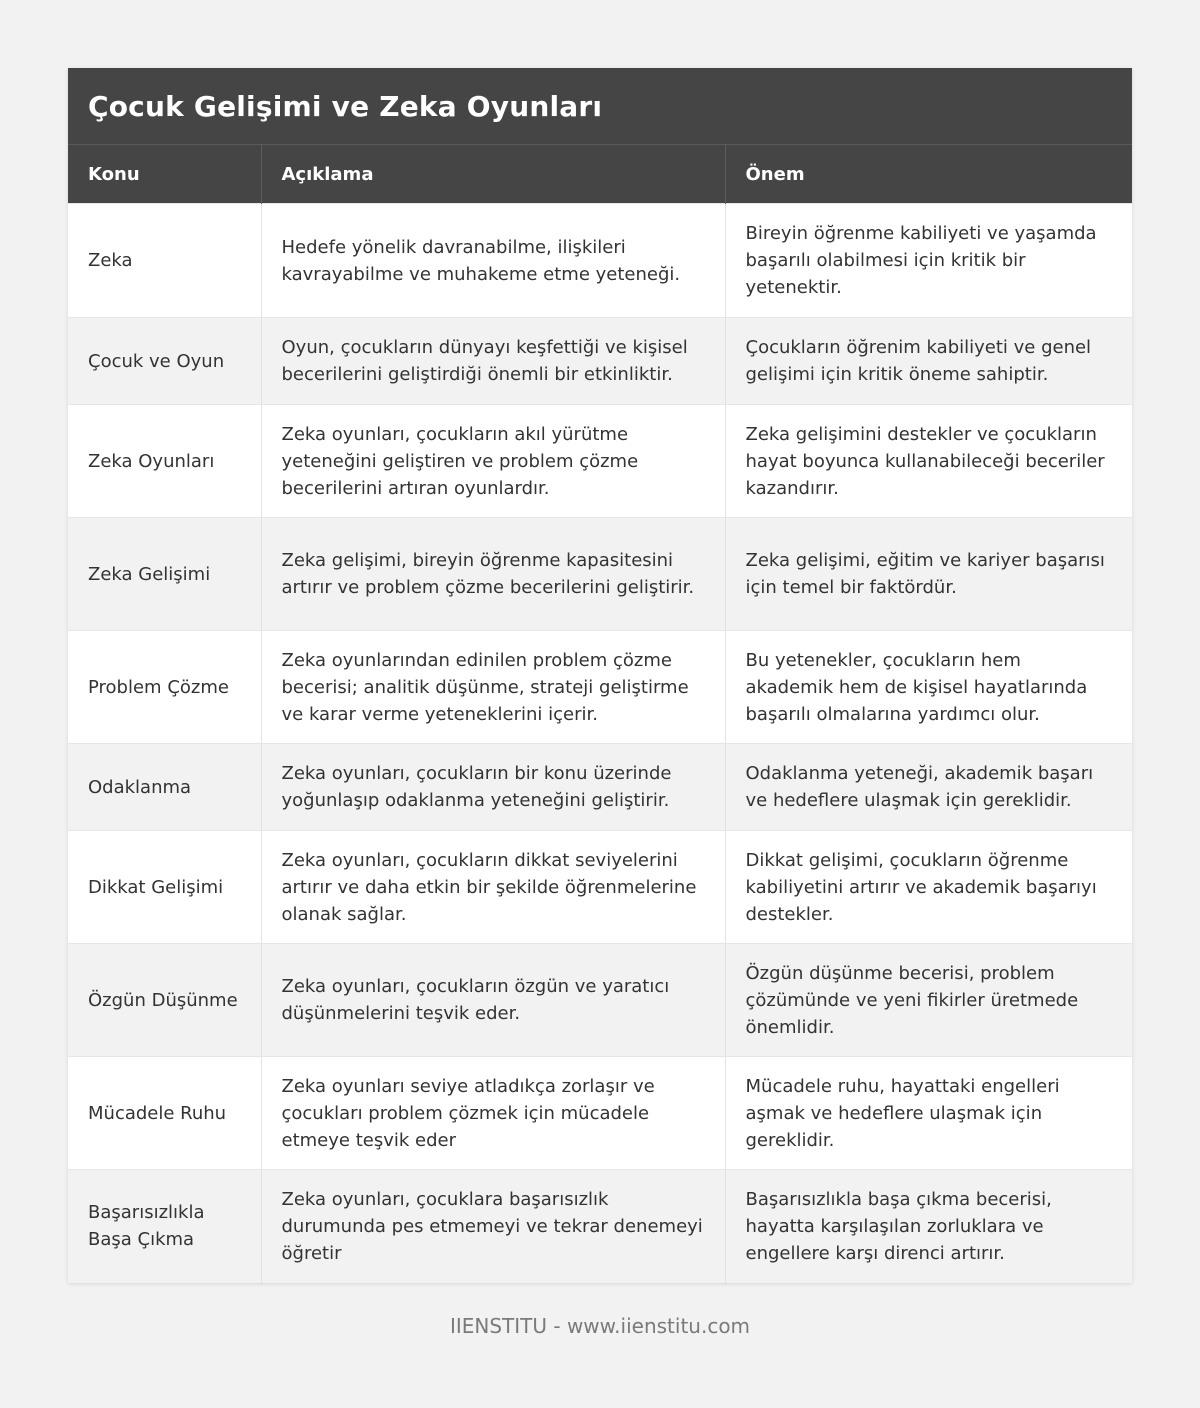 This screenshot has height=1408, width=1200. What do you see at coordinates (164, 687) in the screenshot?
I see `cell-konu: Problem Çözme` at bounding box center [164, 687].